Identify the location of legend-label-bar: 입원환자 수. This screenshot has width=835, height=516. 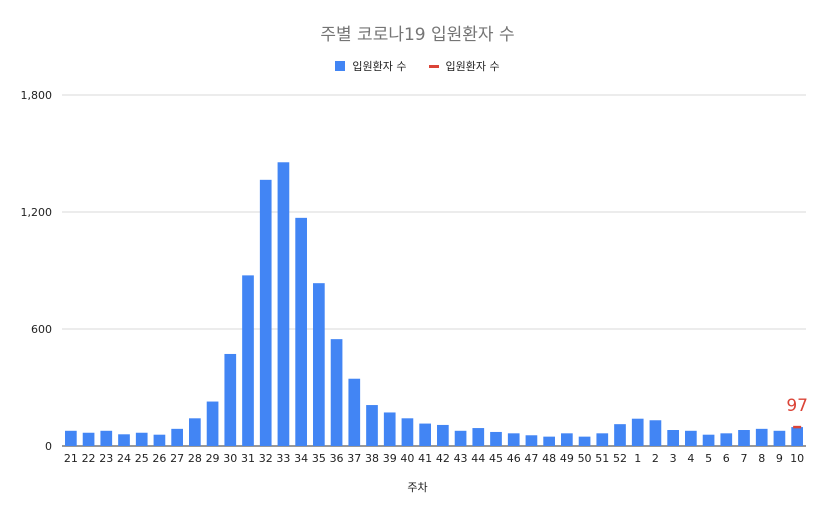
(379, 66).